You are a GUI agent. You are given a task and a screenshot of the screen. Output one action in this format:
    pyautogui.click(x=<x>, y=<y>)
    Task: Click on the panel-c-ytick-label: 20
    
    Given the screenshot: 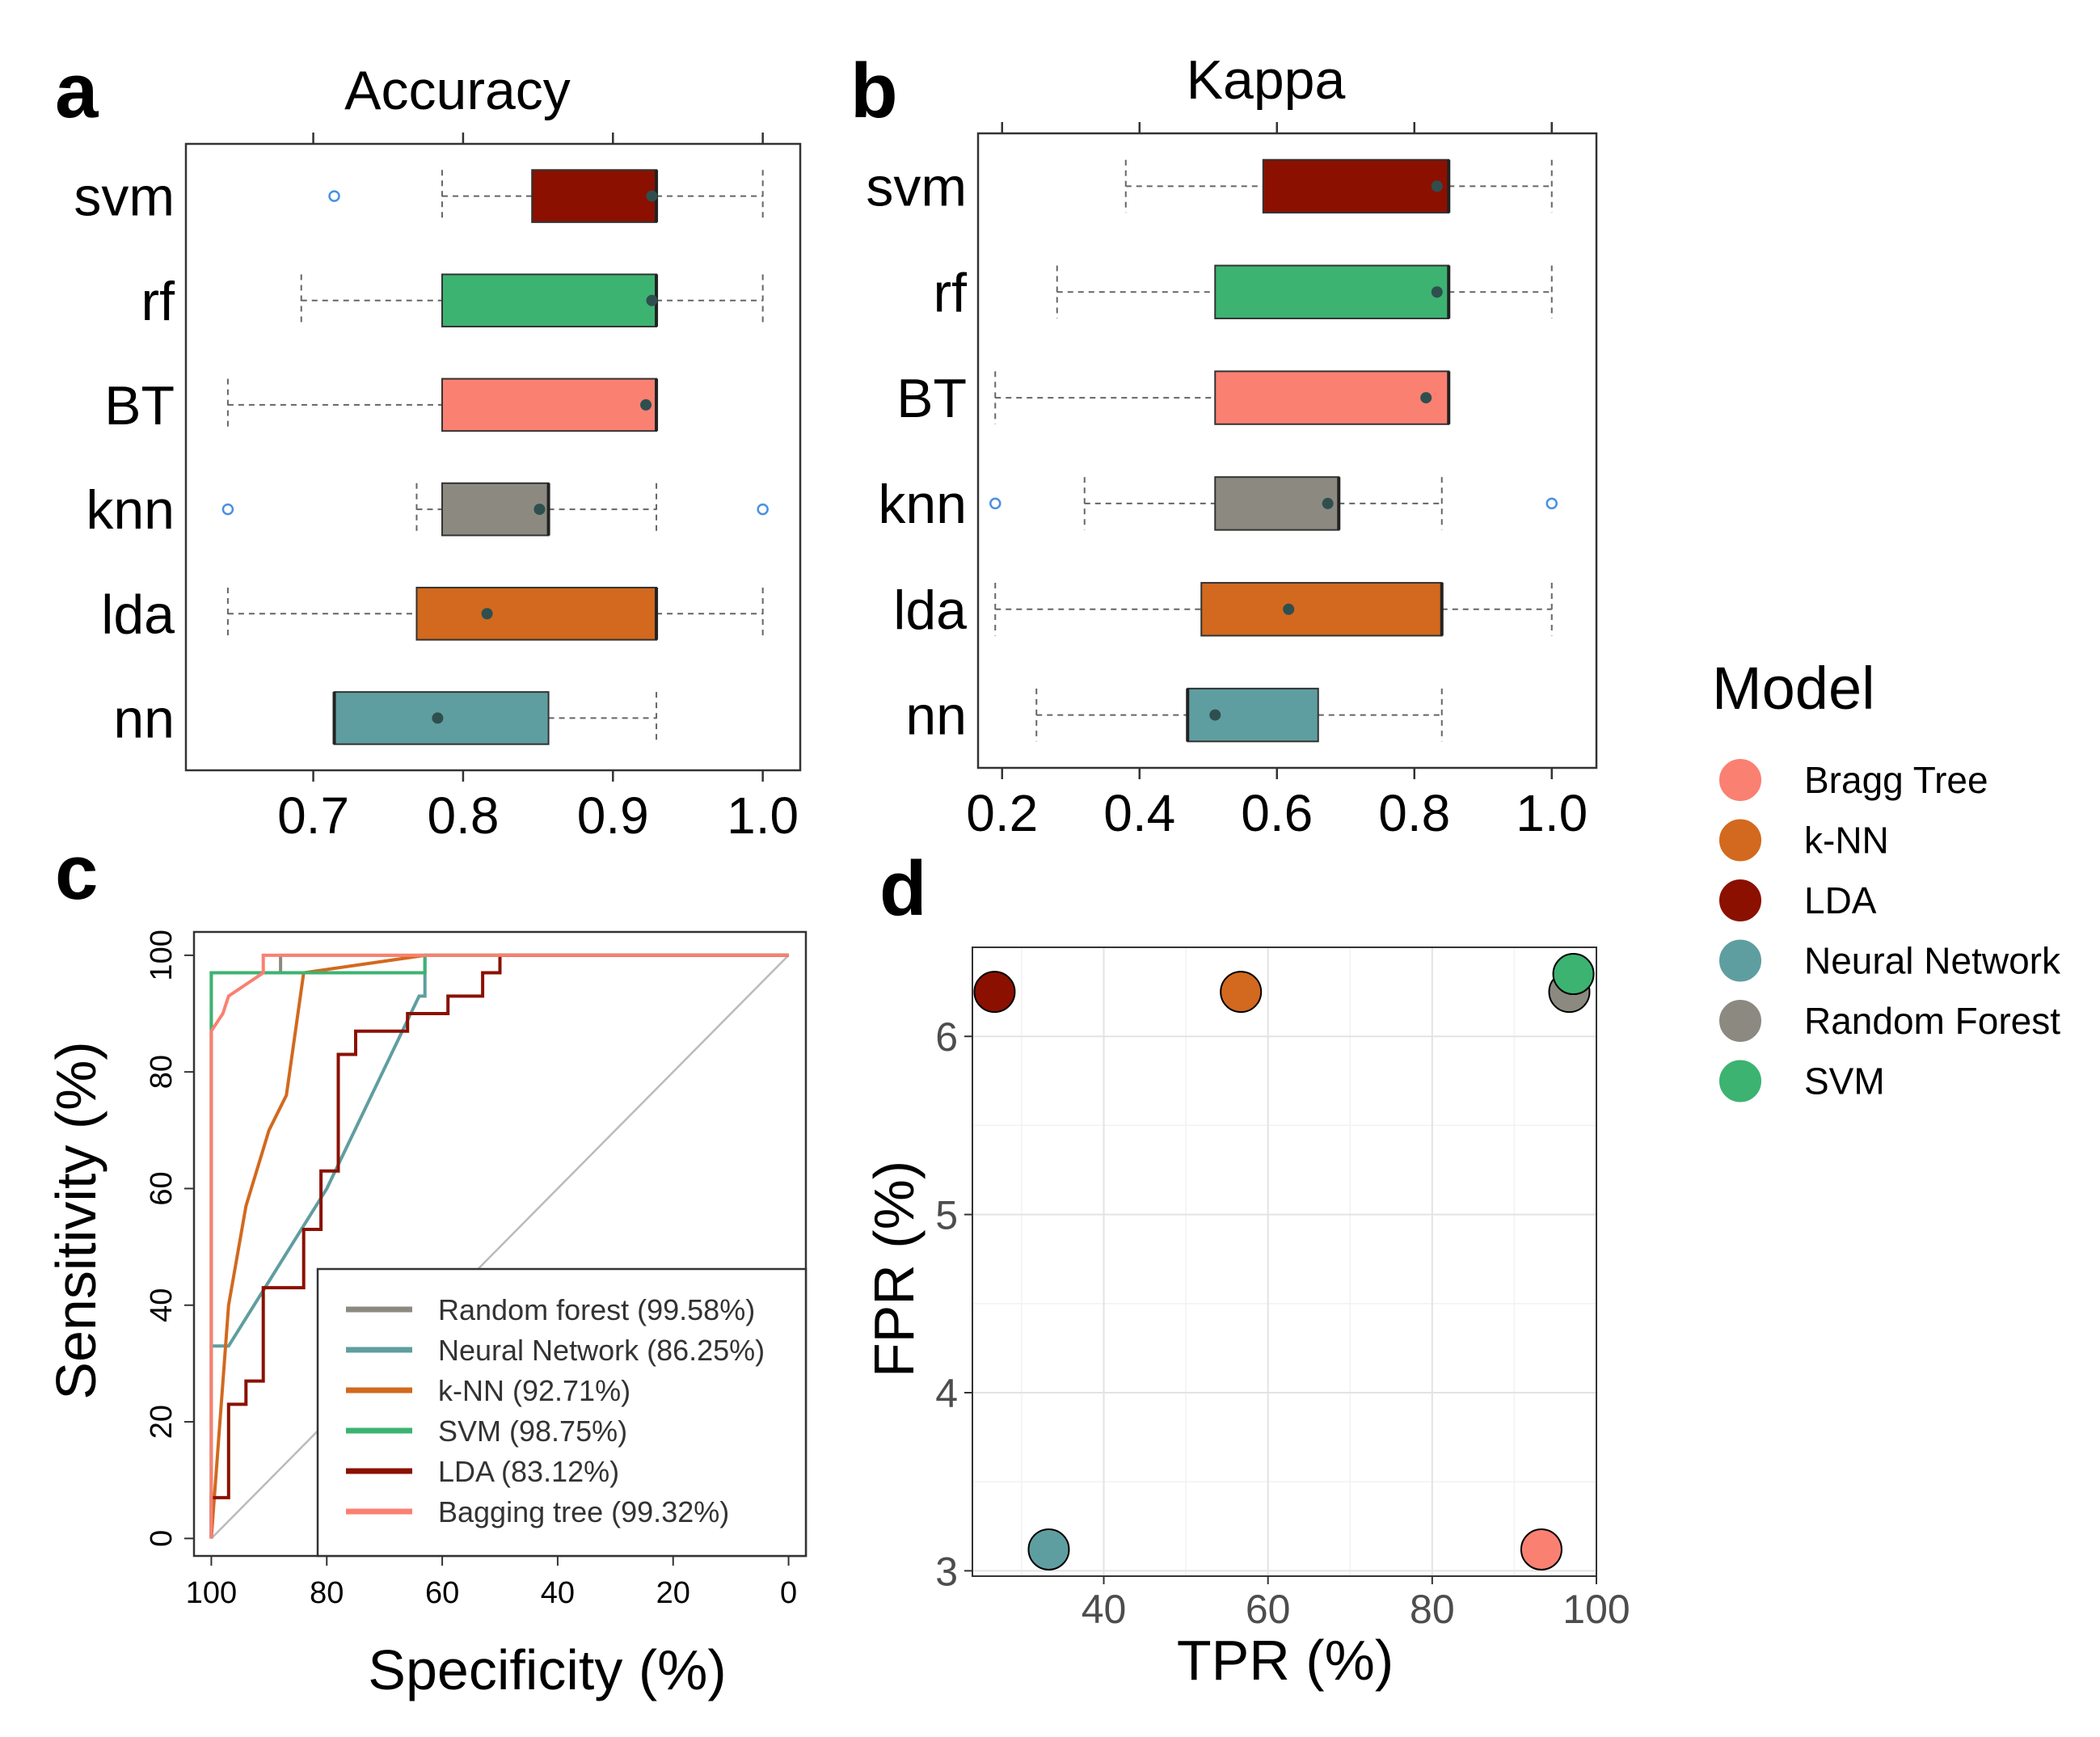 What is the action you would take?
    pyautogui.click(x=162, y=1422)
    